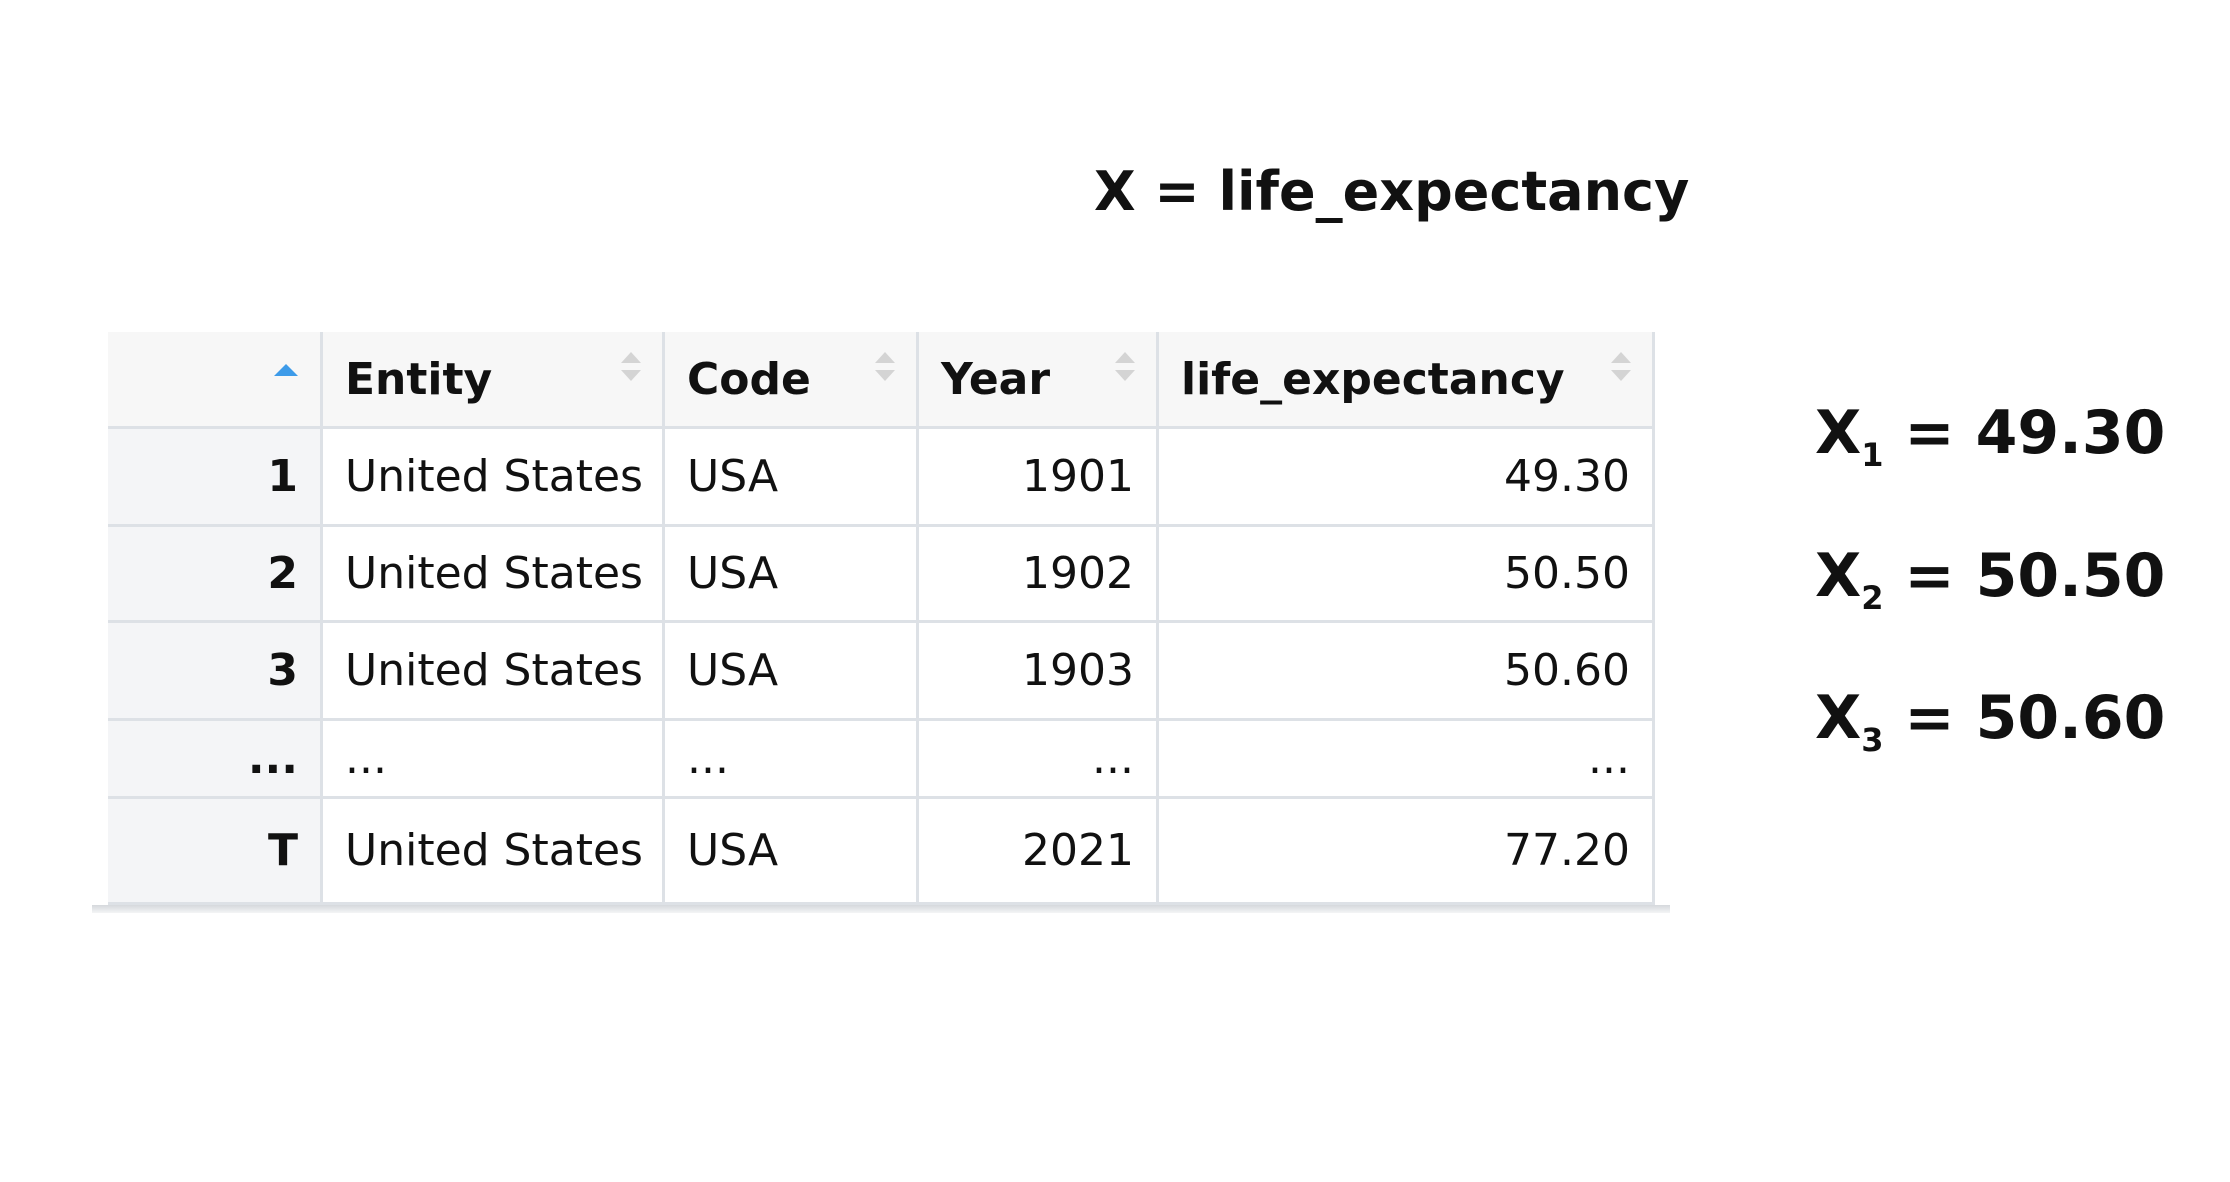 The height and width of the screenshot is (1182, 2230). What do you see at coordinates (215, 672) in the screenshot?
I see `row-index: 3` at bounding box center [215, 672].